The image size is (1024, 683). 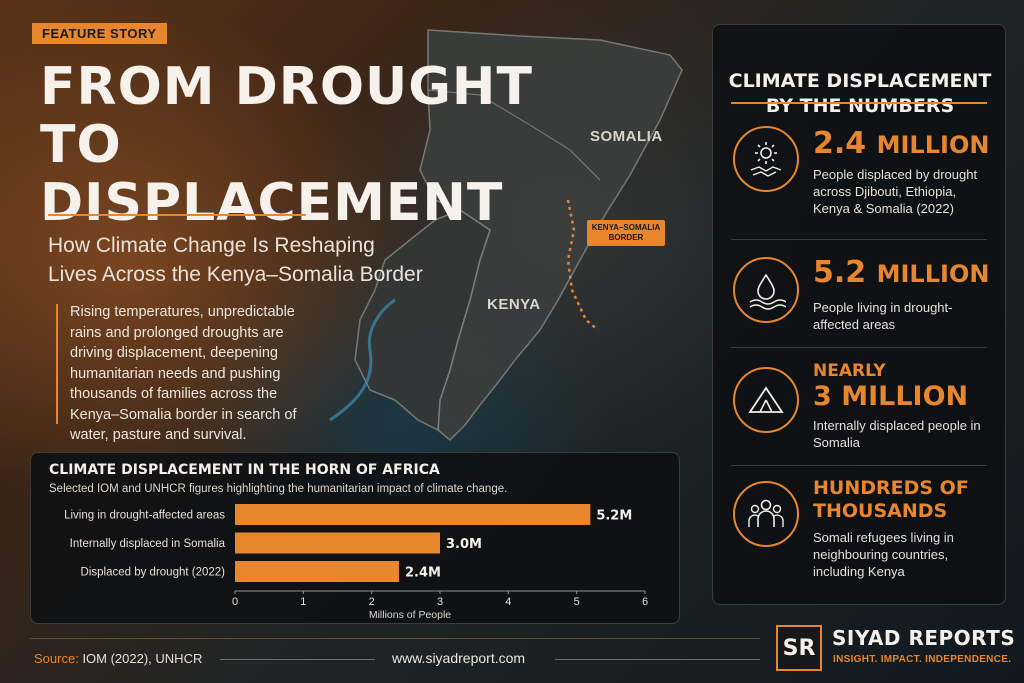 What do you see at coordinates (840, 272) in the screenshot?
I see `stat-value: 5.2` at bounding box center [840, 272].